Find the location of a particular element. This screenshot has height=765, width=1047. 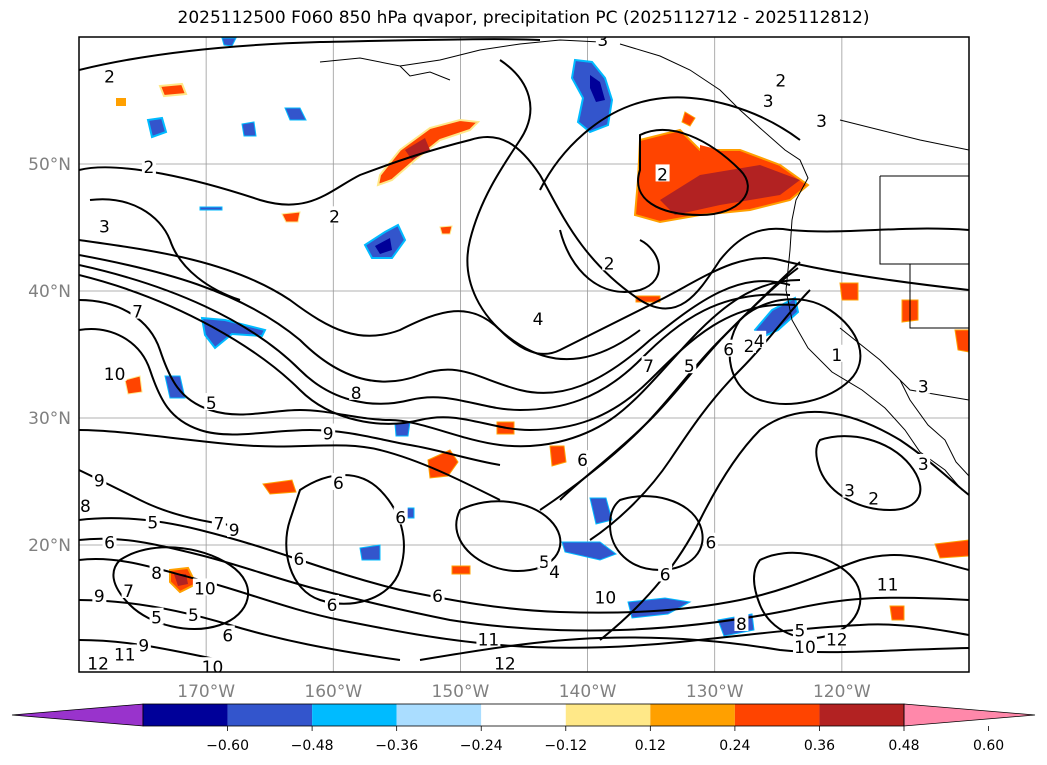

colorbar-extend-low is located at coordinates (77, 715).